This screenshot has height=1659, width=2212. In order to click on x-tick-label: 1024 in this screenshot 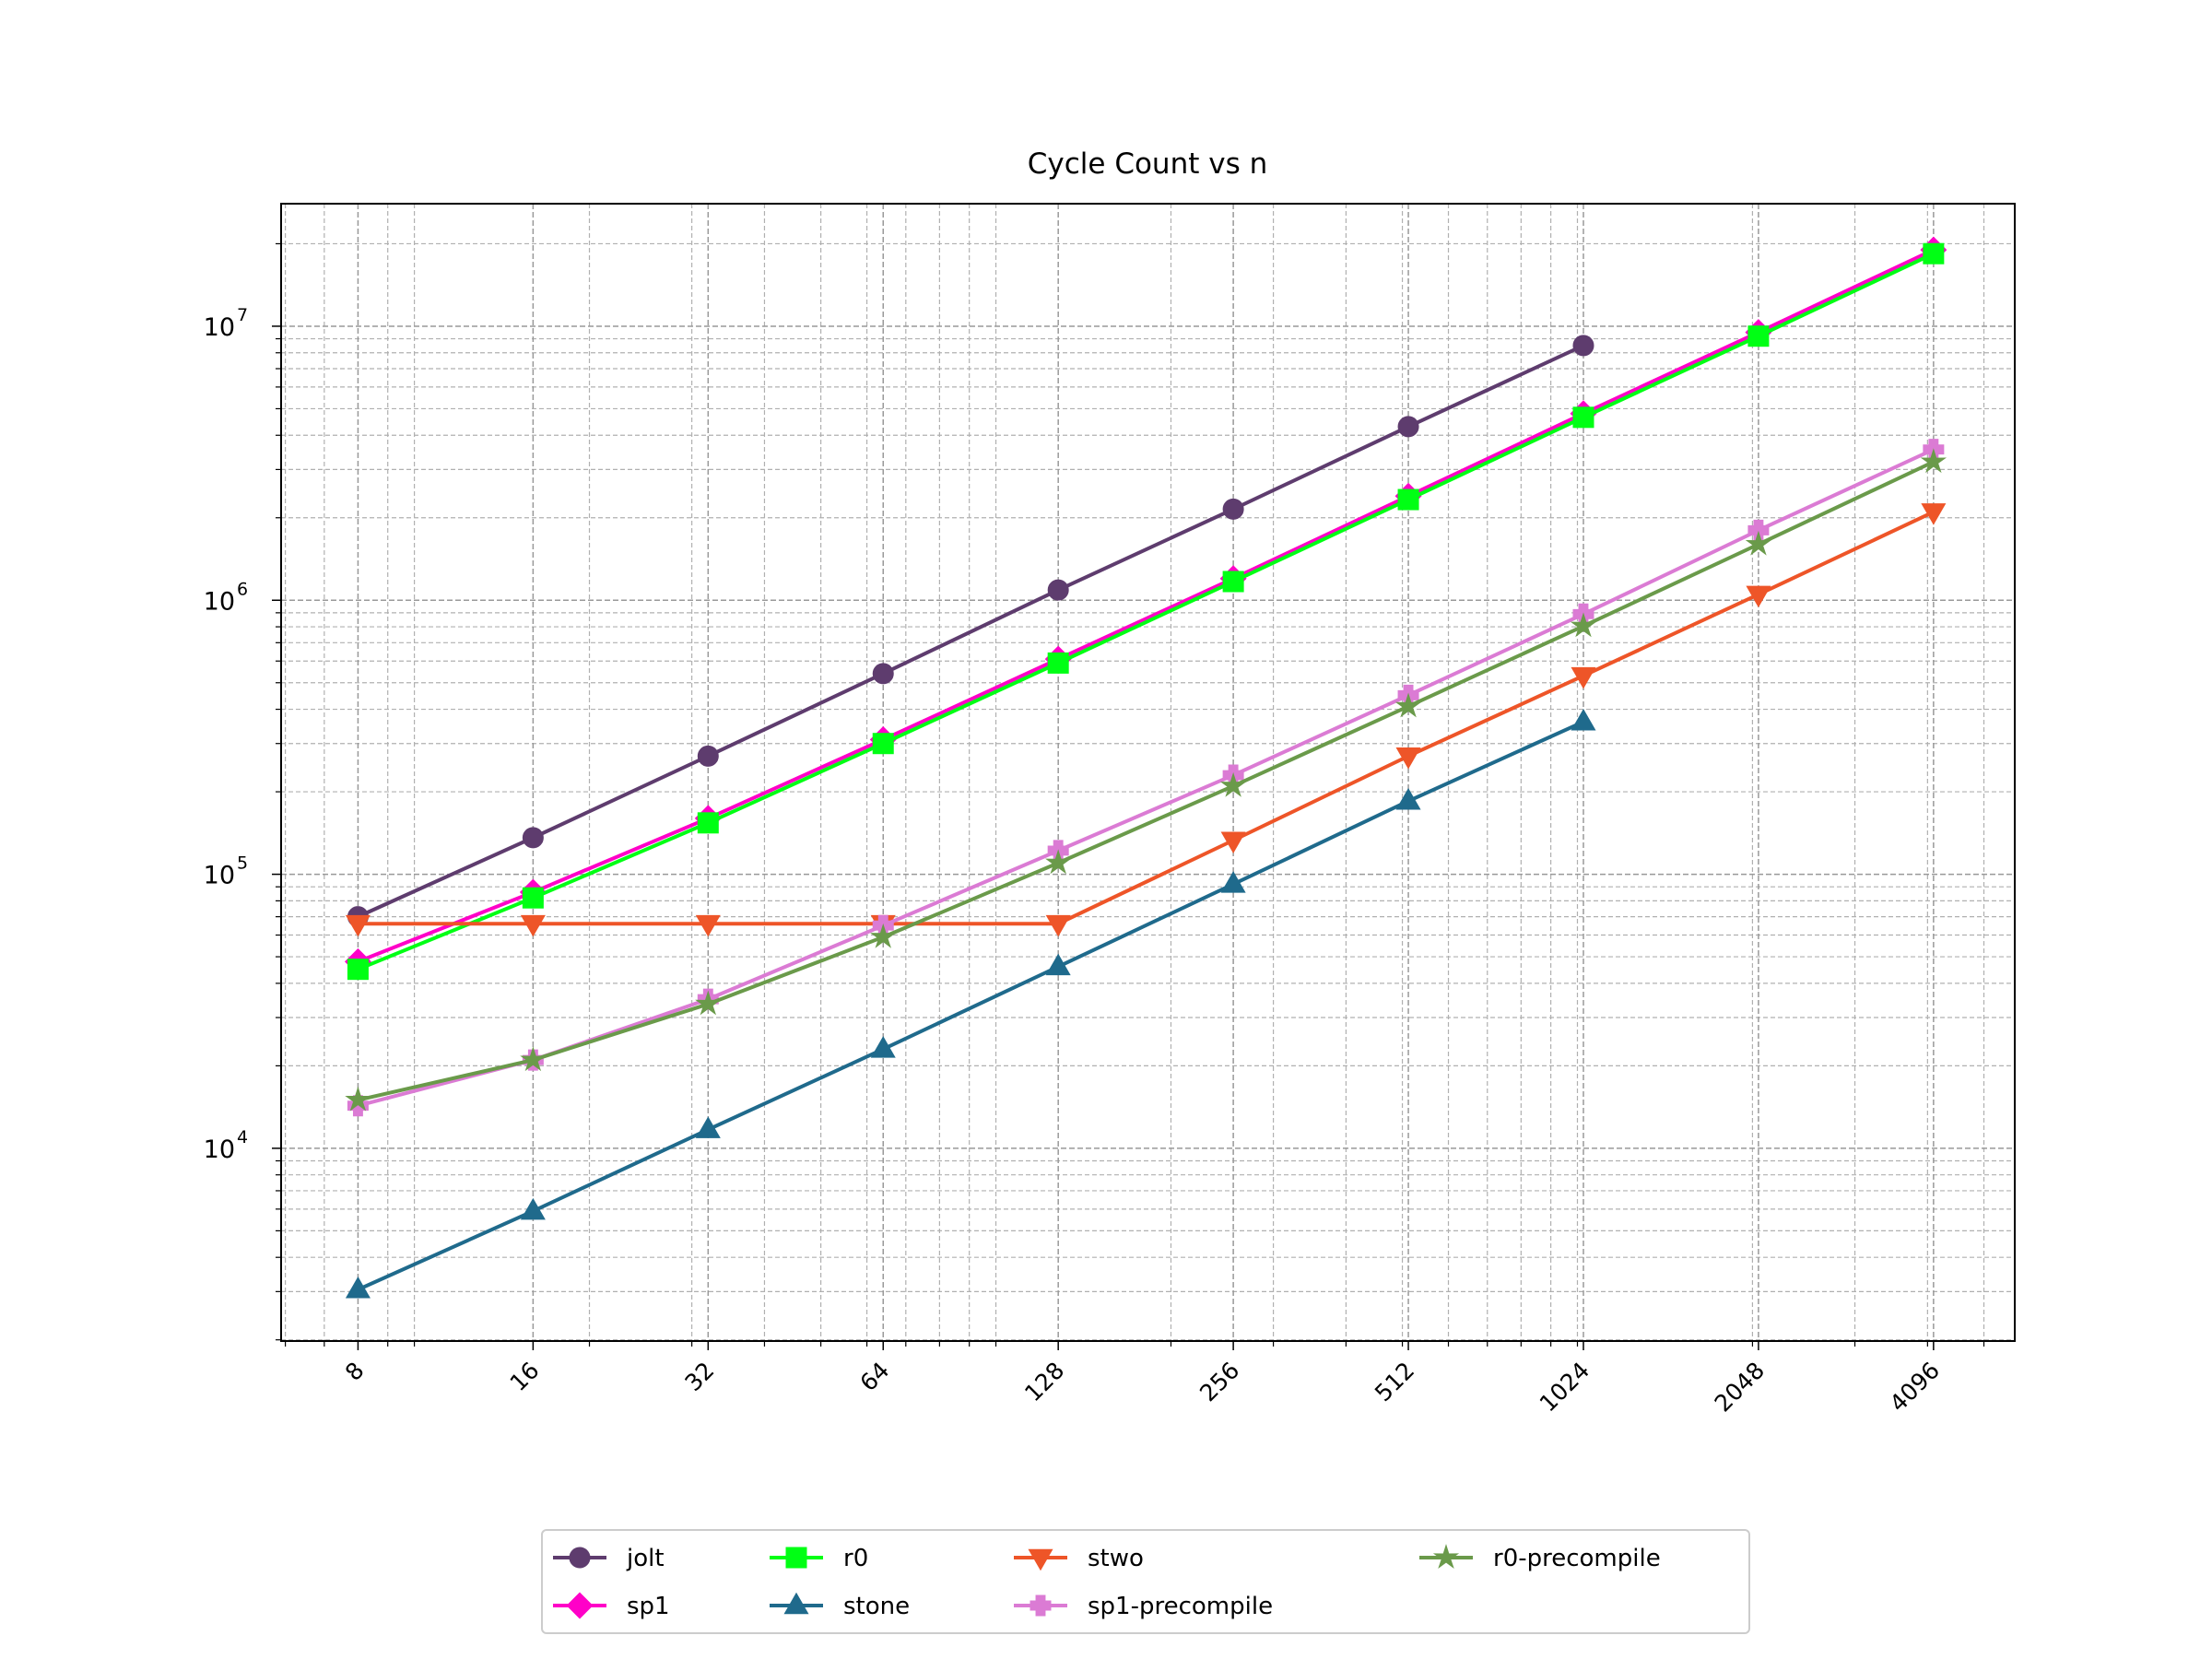, I will do `click(1564, 1387)`.